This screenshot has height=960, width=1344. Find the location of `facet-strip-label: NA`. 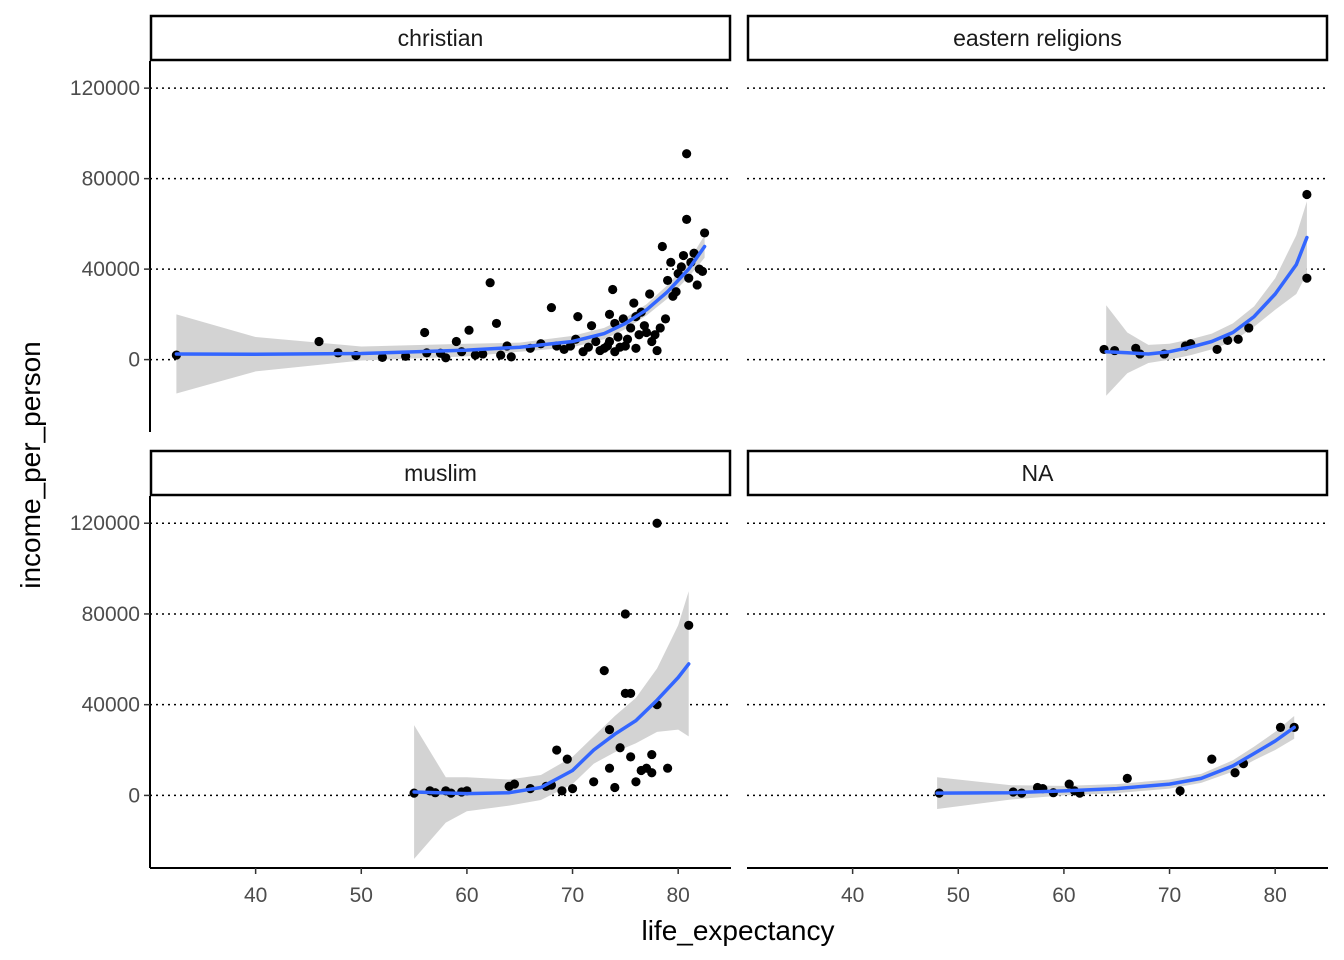

facet-strip-label: NA is located at coordinates (1038, 473).